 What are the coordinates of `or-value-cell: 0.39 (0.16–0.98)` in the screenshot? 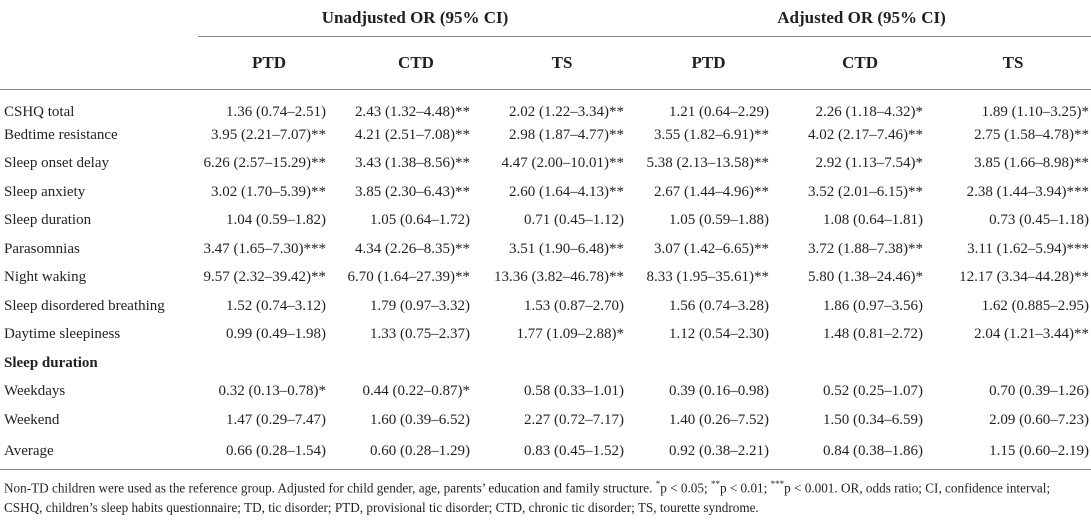 It's located at (719, 391).